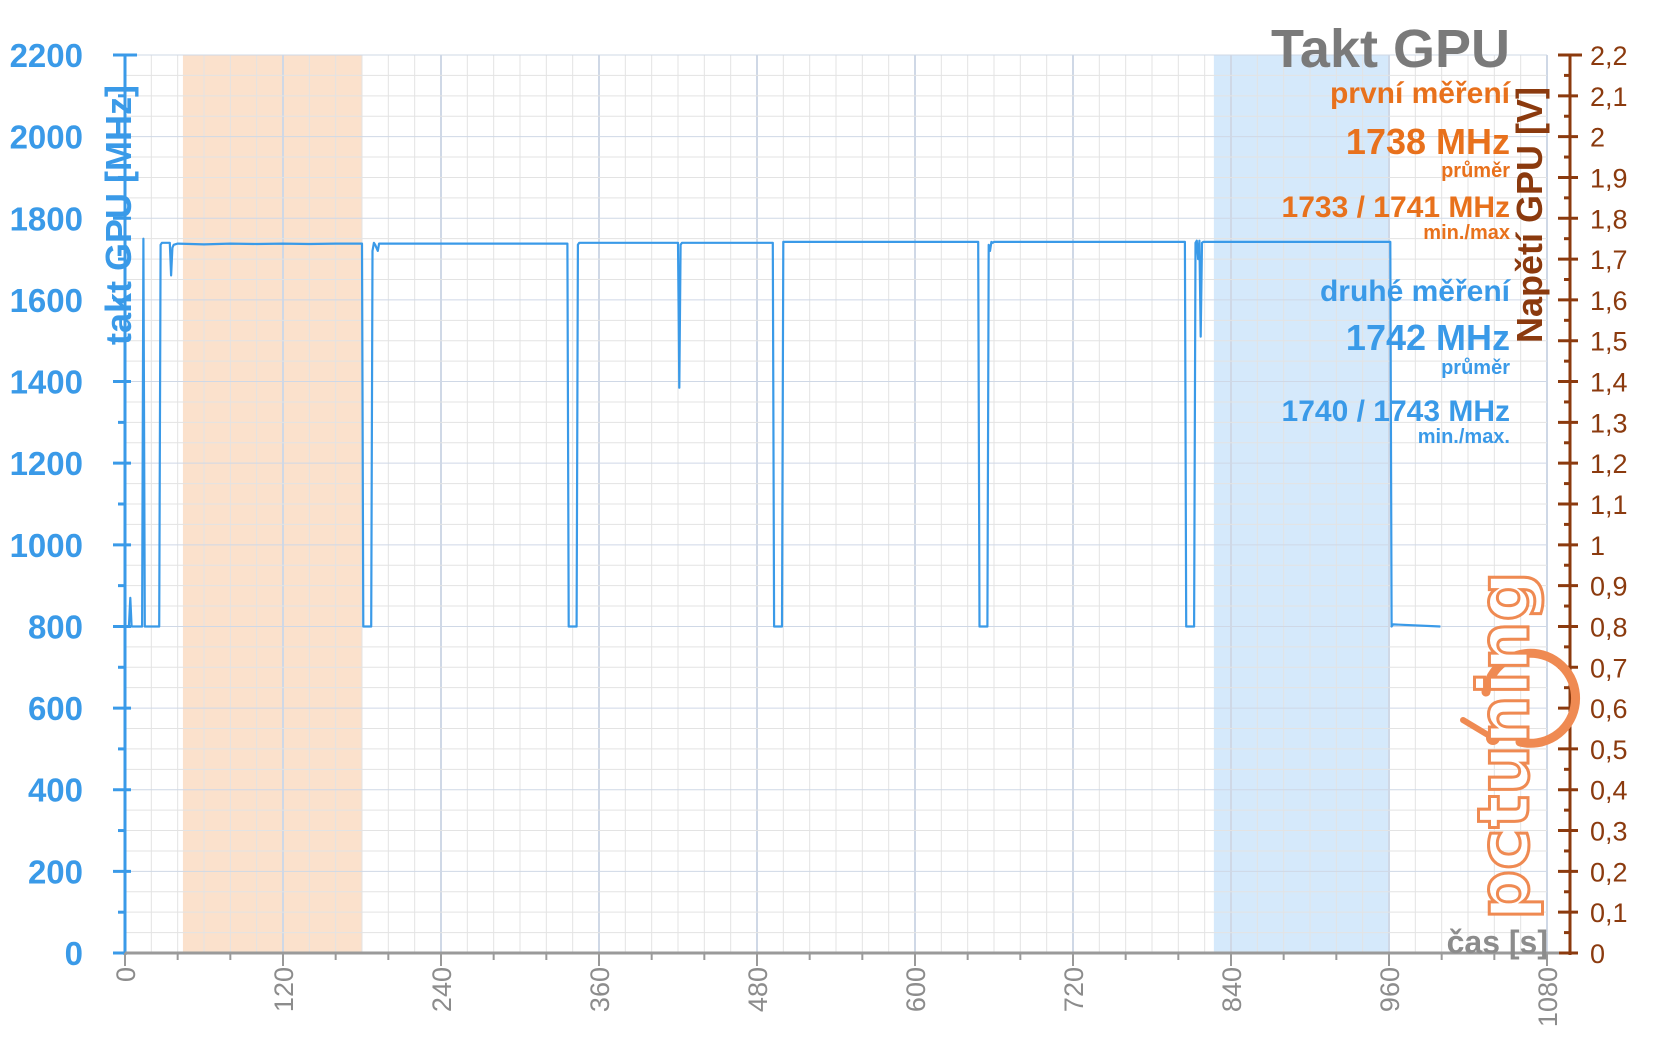 This screenshot has width=1656, height=1044. I want to click on logo-wordmark: pctuning, so click(1504, 745).